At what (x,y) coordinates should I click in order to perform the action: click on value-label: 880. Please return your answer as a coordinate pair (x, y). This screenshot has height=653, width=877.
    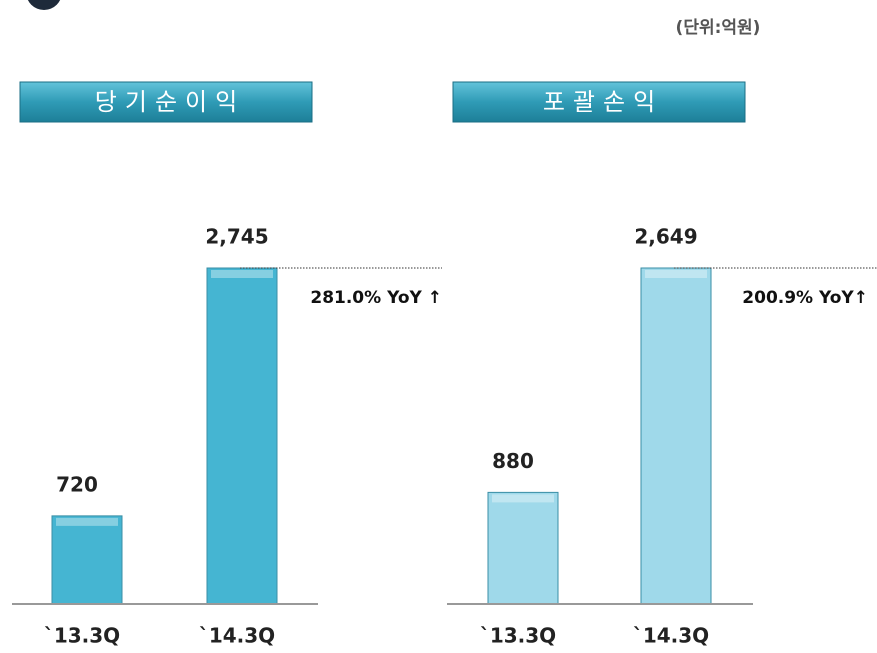
    Looking at the image, I should click on (513, 461).